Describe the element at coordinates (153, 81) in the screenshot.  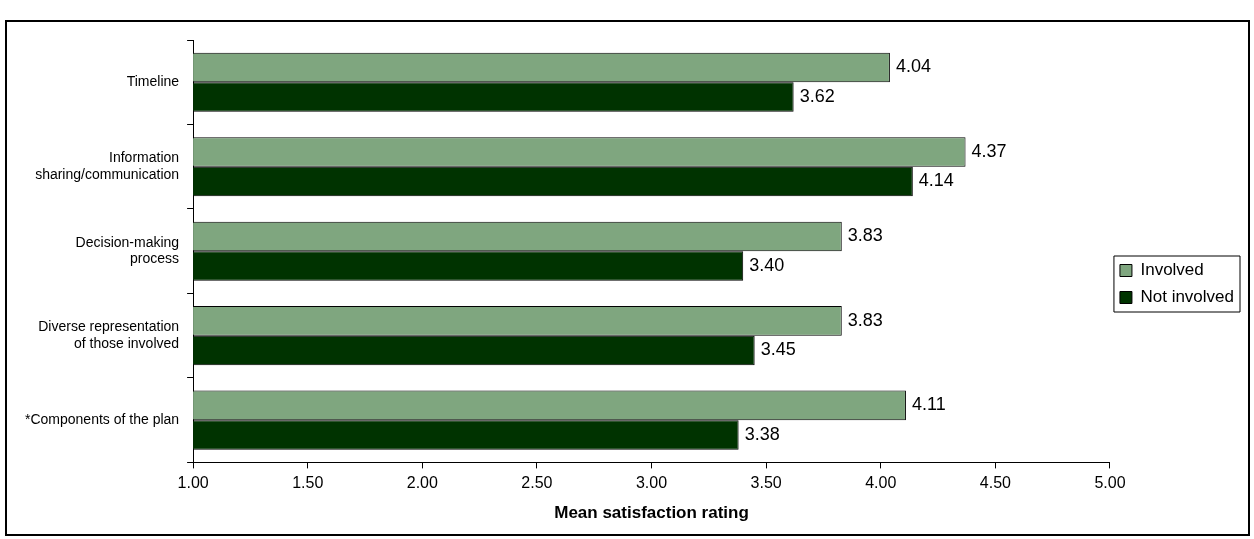
I see `y-tick-label: Timeline` at that location.